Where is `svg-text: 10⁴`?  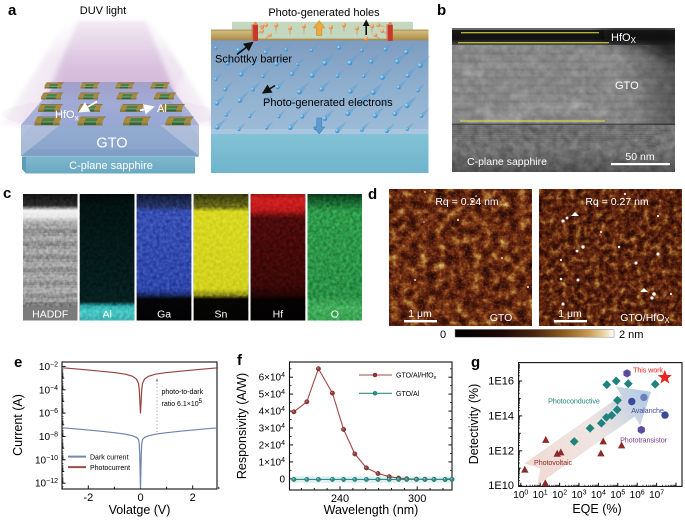
svg-text: 10⁴ is located at coordinates (598, 495).